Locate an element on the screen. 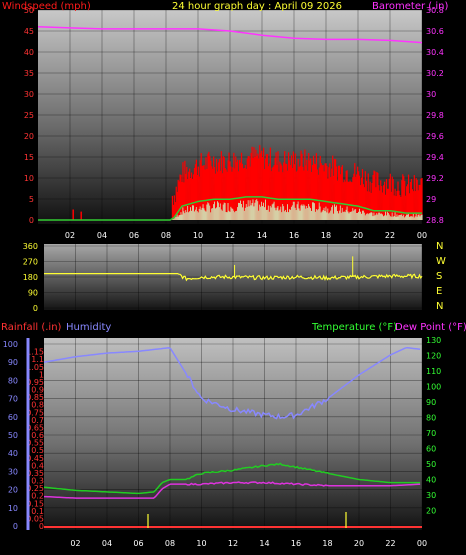  x-tick-label: 12 is located at coordinates (230, 235).